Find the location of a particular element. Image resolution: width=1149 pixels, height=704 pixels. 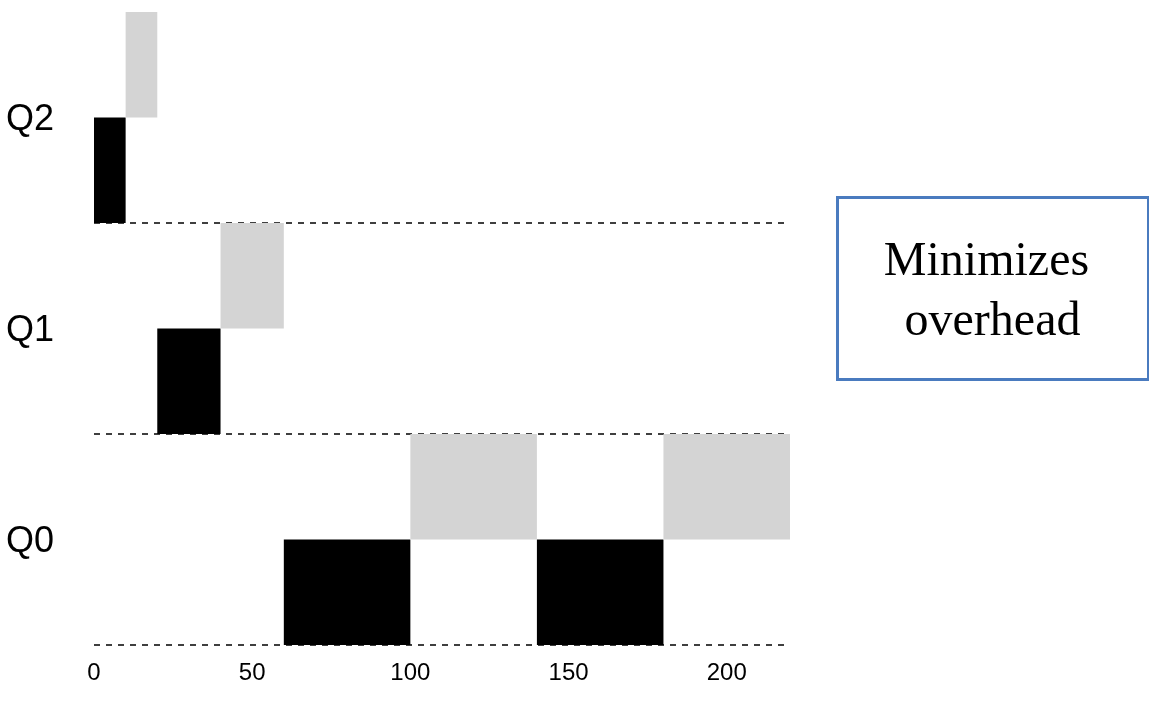

x-tick-label: 0 is located at coordinates (94, 671).